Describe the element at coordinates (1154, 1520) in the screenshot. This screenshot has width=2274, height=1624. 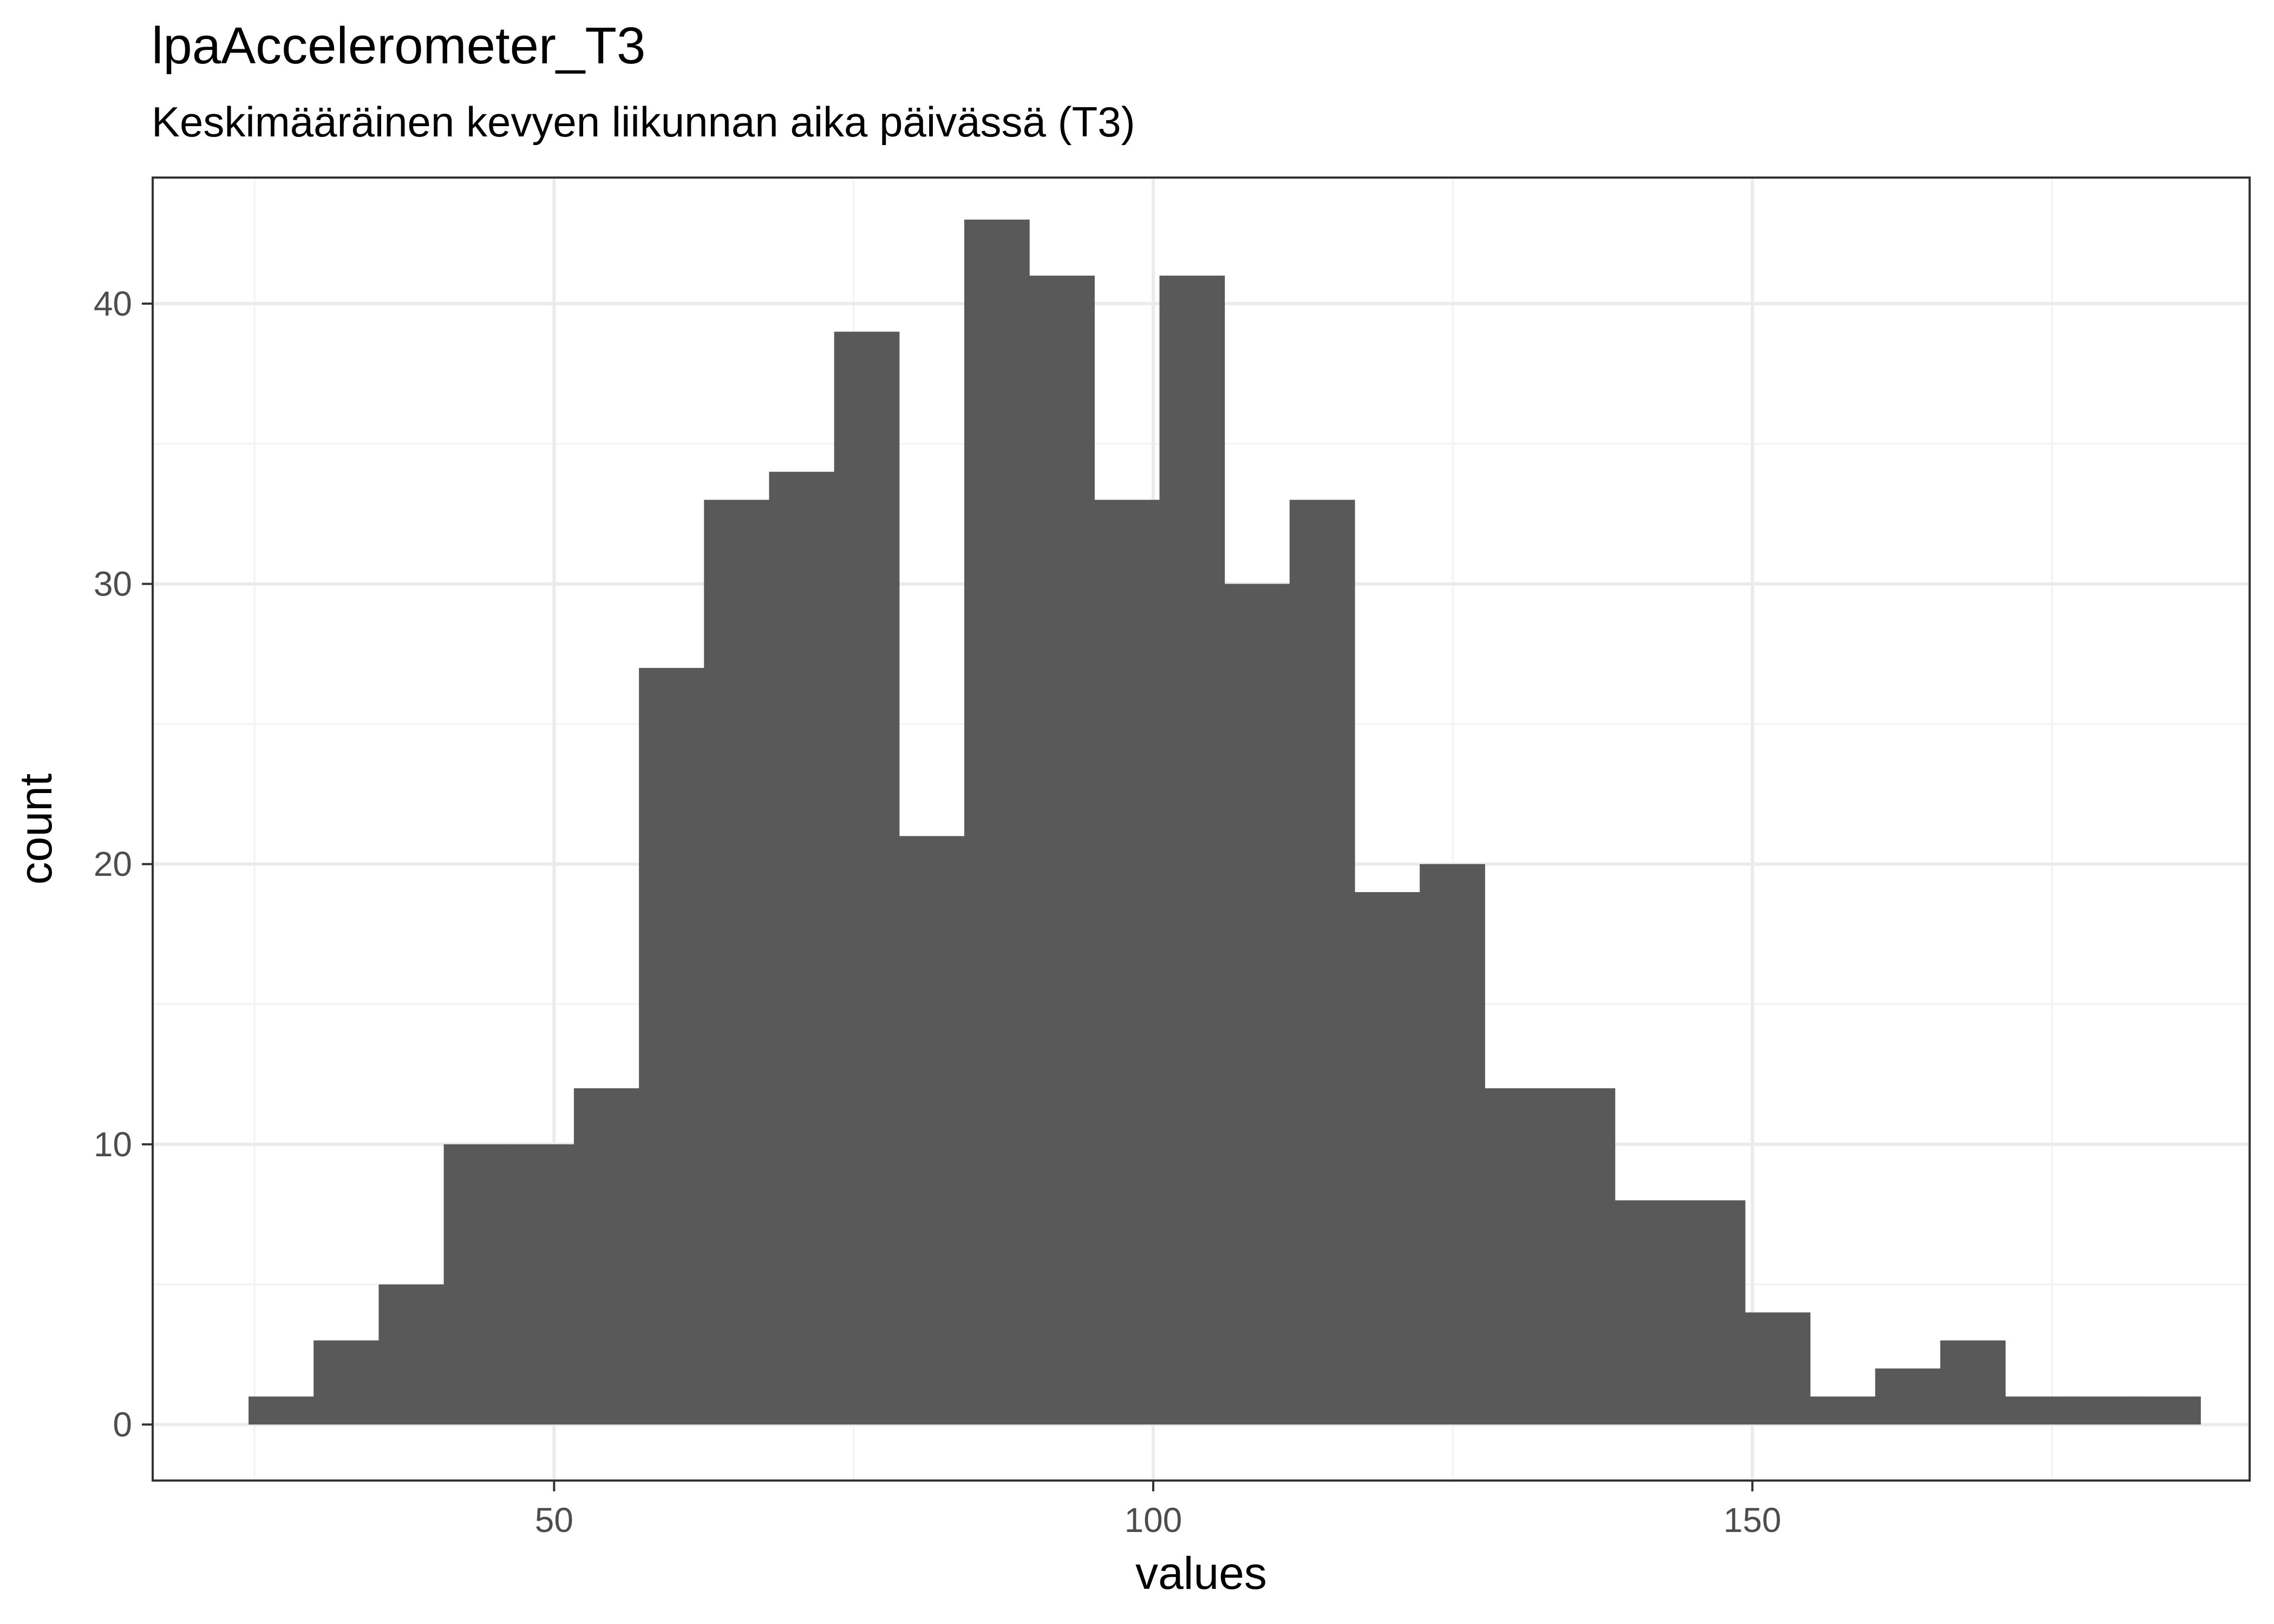
I see `x-tick-label: 100` at that location.